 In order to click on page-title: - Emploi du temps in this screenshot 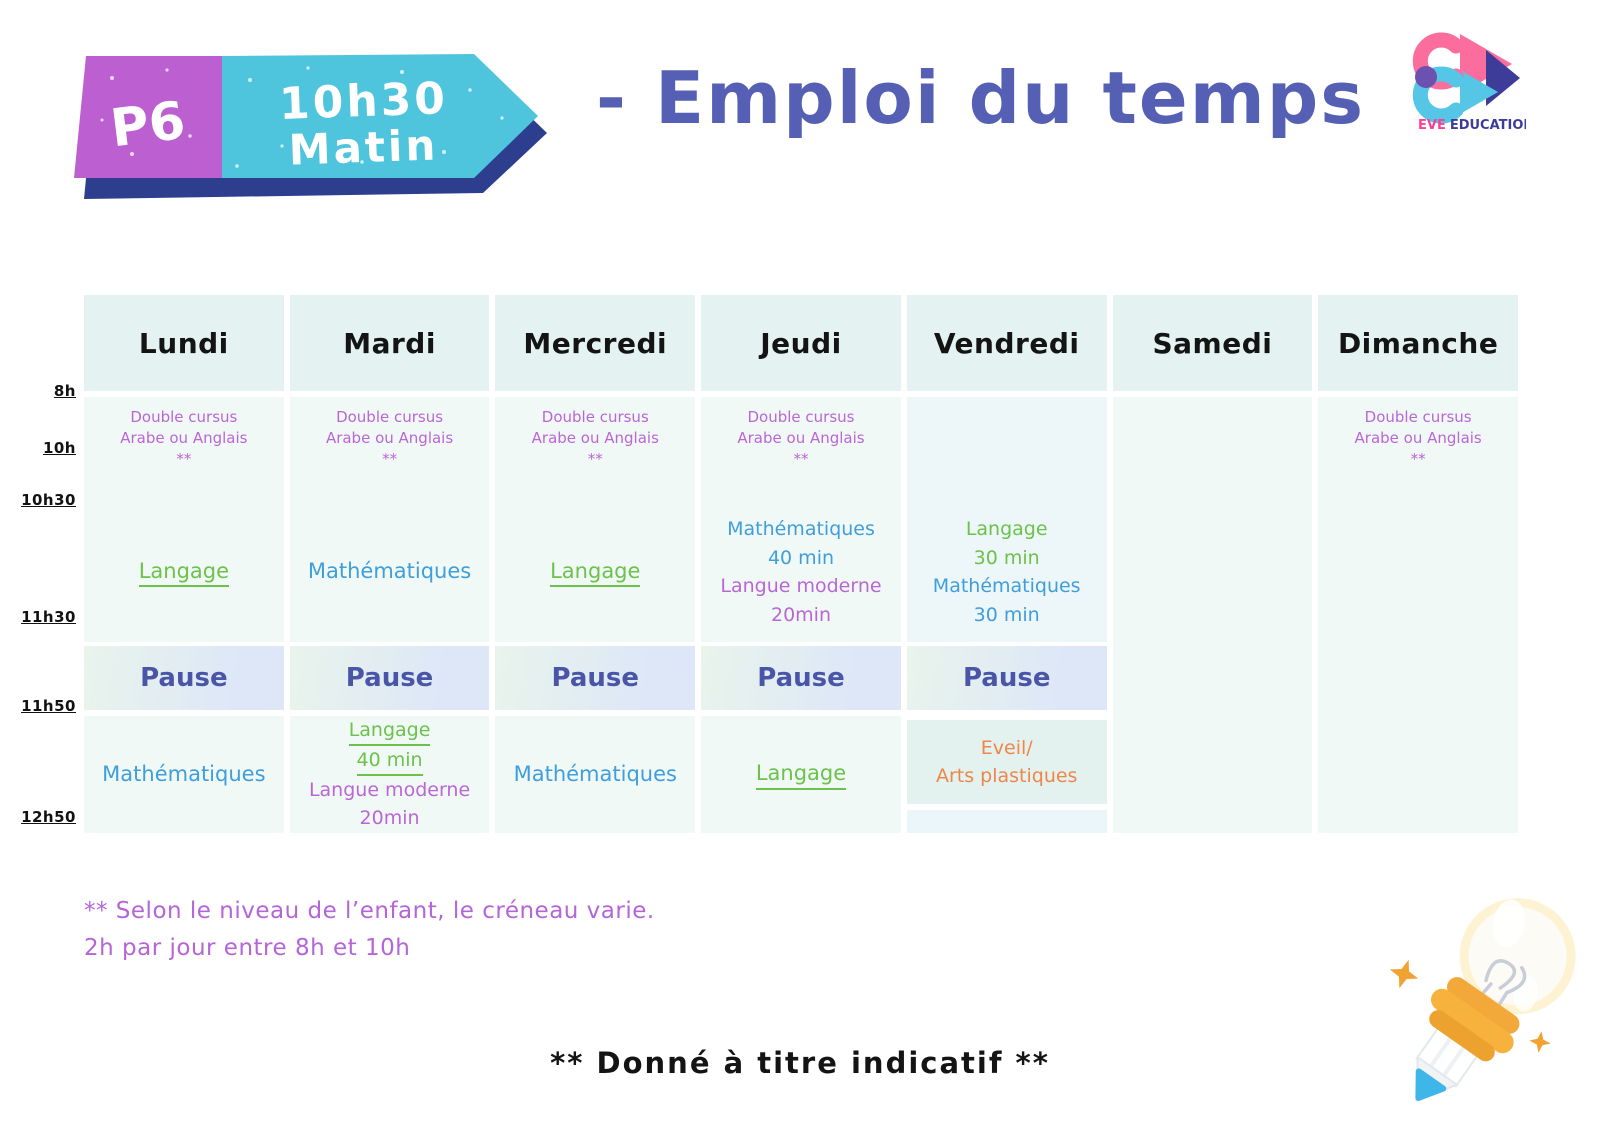, I will do `click(981, 98)`.